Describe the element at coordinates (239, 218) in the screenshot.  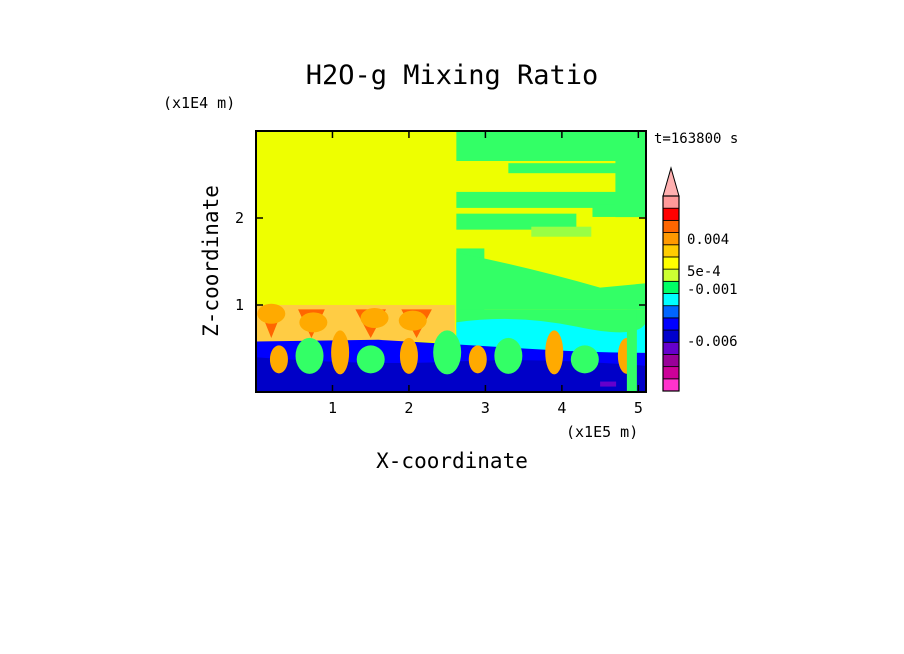
I see `y-tick-label: 2` at that location.